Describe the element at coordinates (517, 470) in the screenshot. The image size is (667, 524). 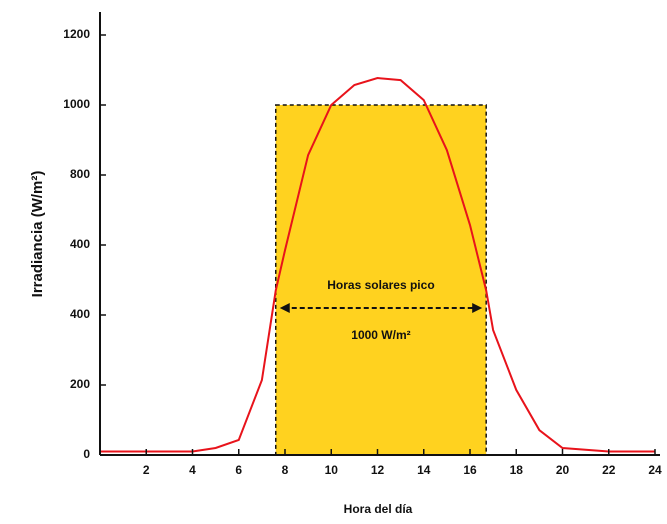
I see `x-tick-label: 18` at that location.